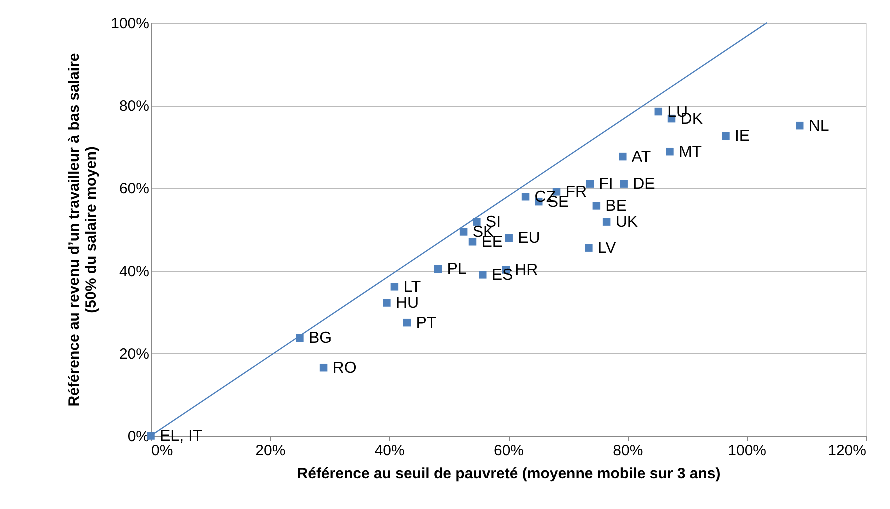 The image size is (890, 509). I want to click on annotation: PL, so click(457, 269).